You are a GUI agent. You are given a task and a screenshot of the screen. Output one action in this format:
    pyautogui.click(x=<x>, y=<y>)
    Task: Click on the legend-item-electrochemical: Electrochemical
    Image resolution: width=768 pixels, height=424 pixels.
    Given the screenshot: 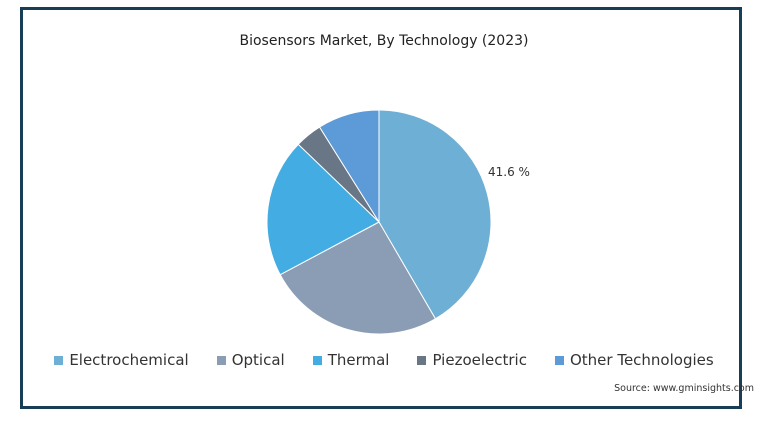 What is the action you would take?
    pyautogui.click(x=121, y=360)
    